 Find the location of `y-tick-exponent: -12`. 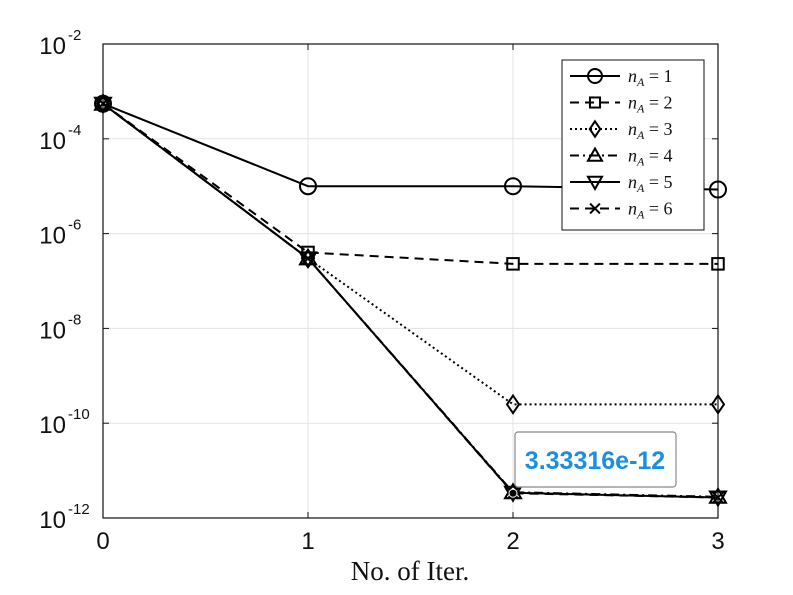

y-tick-exponent: -12 is located at coordinates (79, 509).